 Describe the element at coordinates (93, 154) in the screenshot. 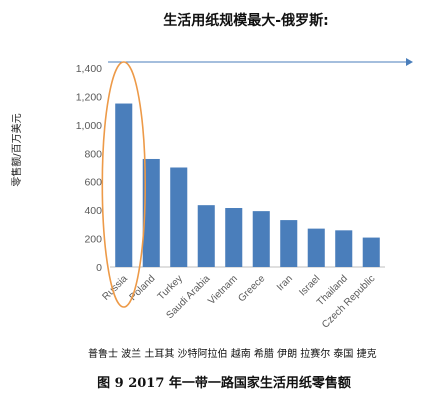

I see `y-tick-label: 800` at that location.